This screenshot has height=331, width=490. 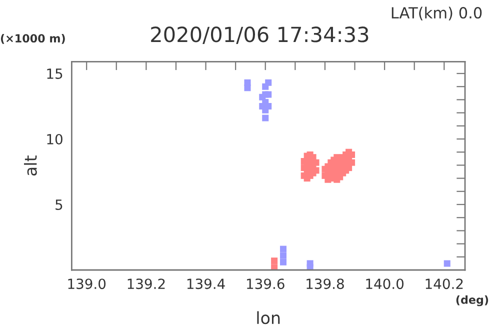 I want to click on chart-title: 2020/01/06 17:34:33, so click(x=259, y=35).